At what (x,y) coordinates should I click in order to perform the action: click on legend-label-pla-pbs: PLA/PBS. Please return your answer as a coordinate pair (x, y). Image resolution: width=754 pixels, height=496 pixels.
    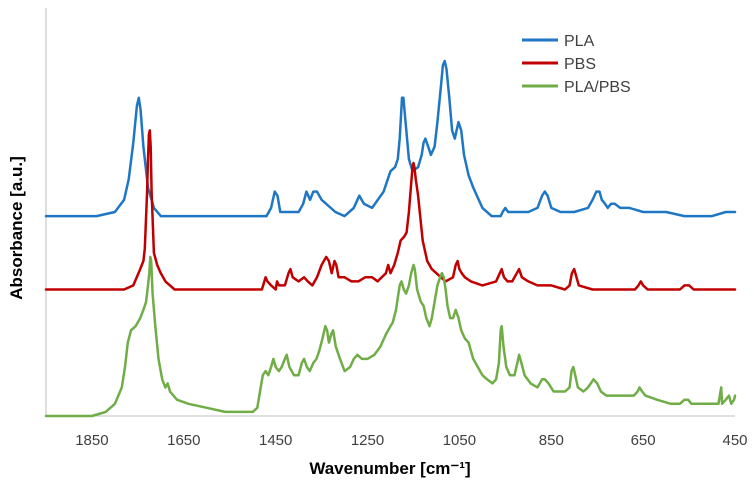
    Looking at the image, I should click on (597, 87).